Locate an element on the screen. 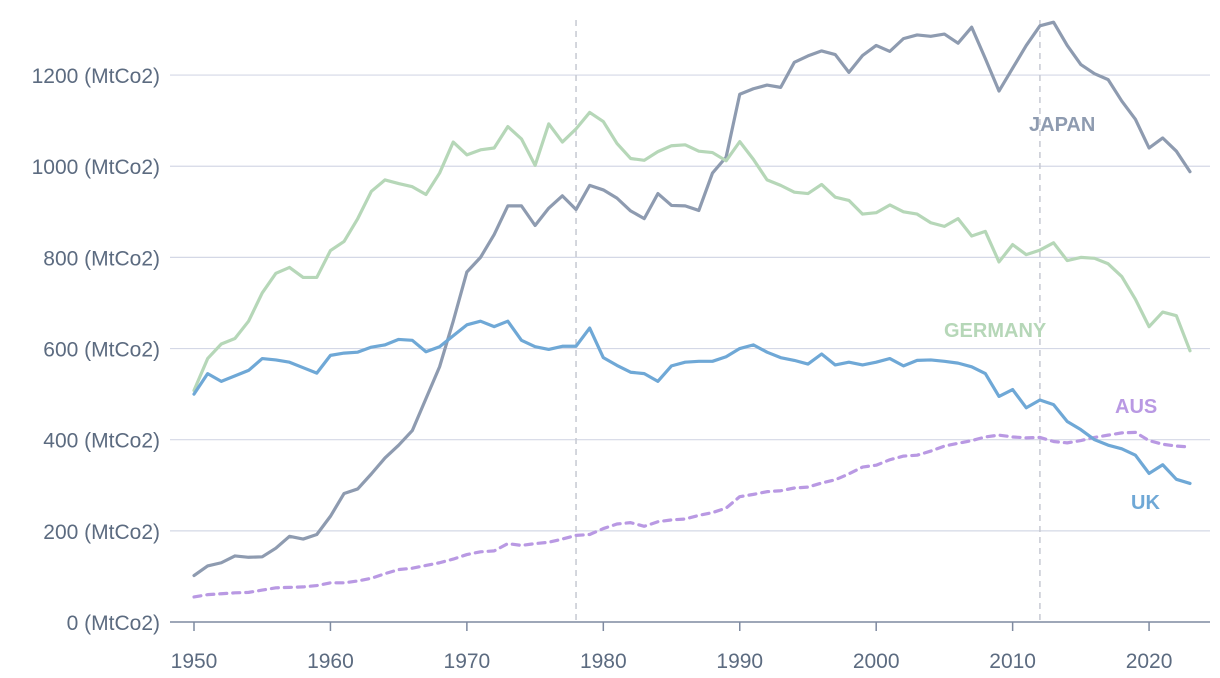 The image size is (1220, 678). x-tick-label: 2000 is located at coordinates (876, 661).